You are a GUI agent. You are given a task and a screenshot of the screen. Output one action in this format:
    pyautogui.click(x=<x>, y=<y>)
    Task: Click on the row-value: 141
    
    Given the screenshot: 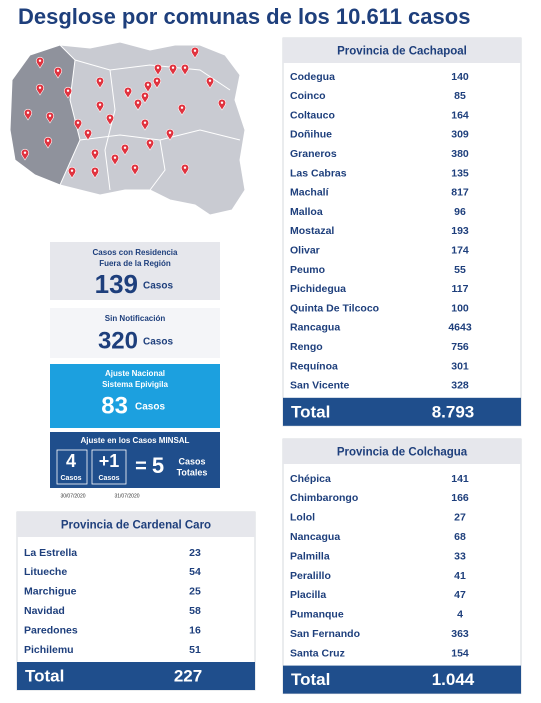 What is the action you would take?
    pyautogui.click(x=460, y=479)
    